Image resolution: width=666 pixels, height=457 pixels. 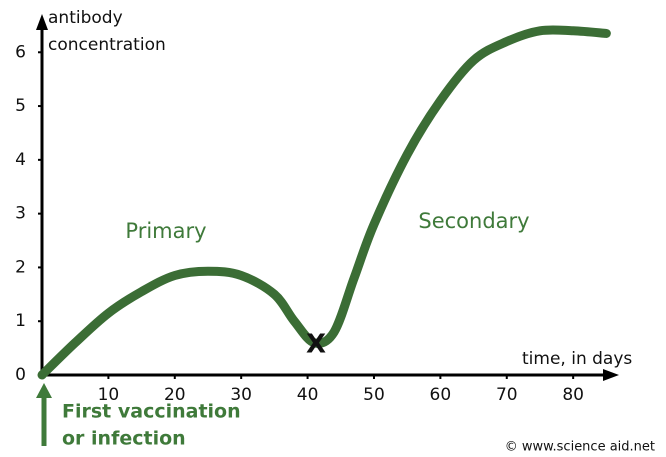 I want to click on annotation: Primary, so click(x=165, y=231).